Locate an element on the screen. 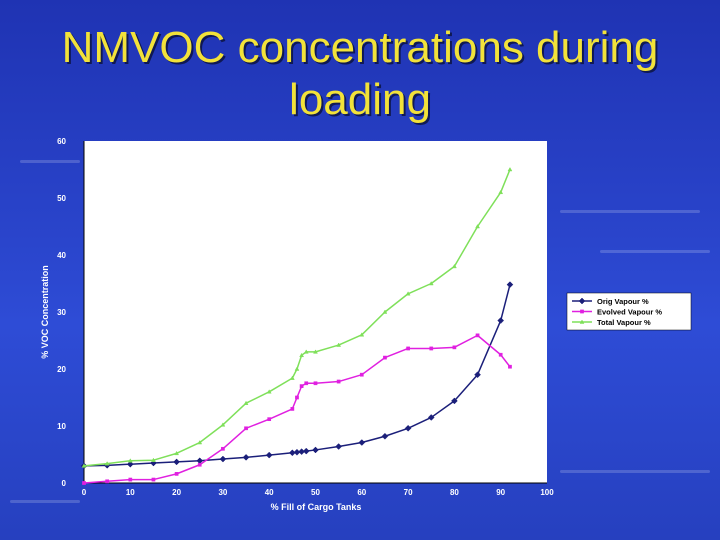 This screenshot has width=720, height=540. y-tick-label: 0 is located at coordinates (64, 483).